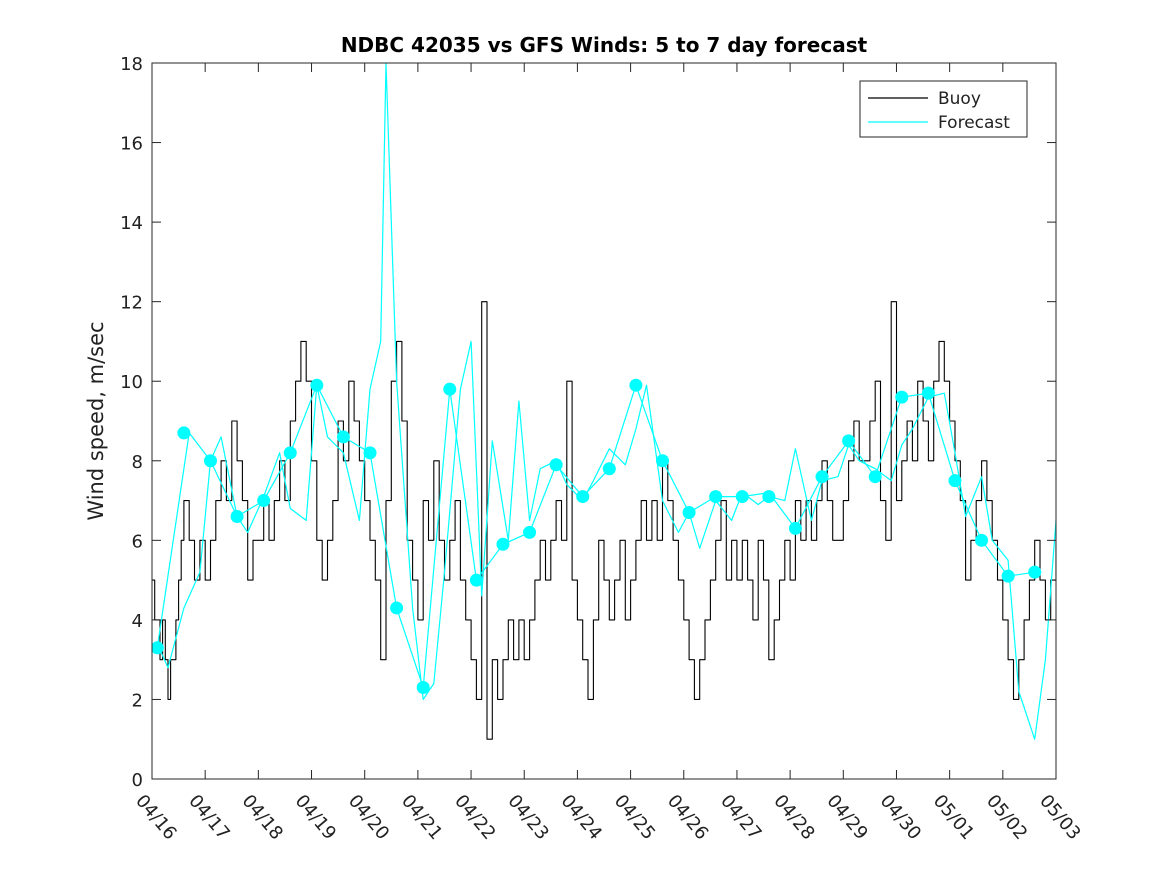  Describe the element at coordinates (959, 99) in the screenshot. I see `legend-entry-buoy: Buoy` at that location.